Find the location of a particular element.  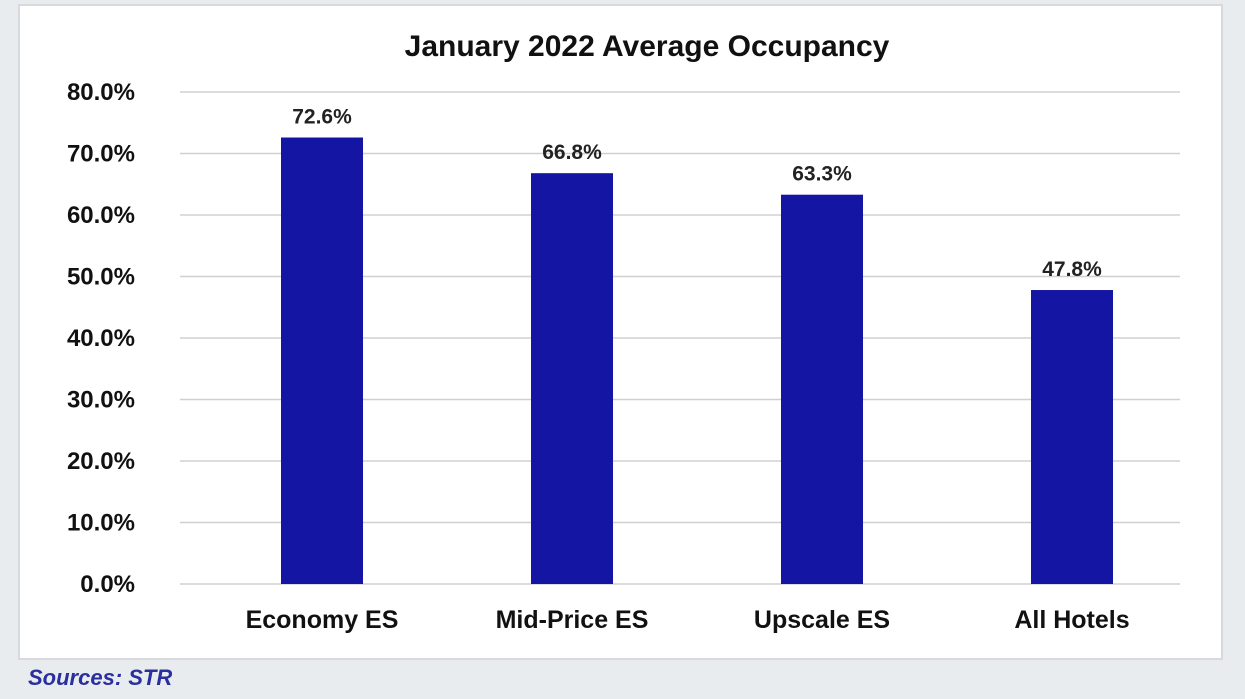

x-category-label: All Hotels is located at coordinates (1071, 620).